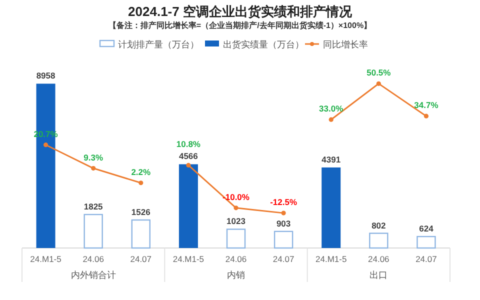 The width and height of the screenshot is (480, 300). I want to click on legend-label: 计划排产量（万台）, so click(158, 45).